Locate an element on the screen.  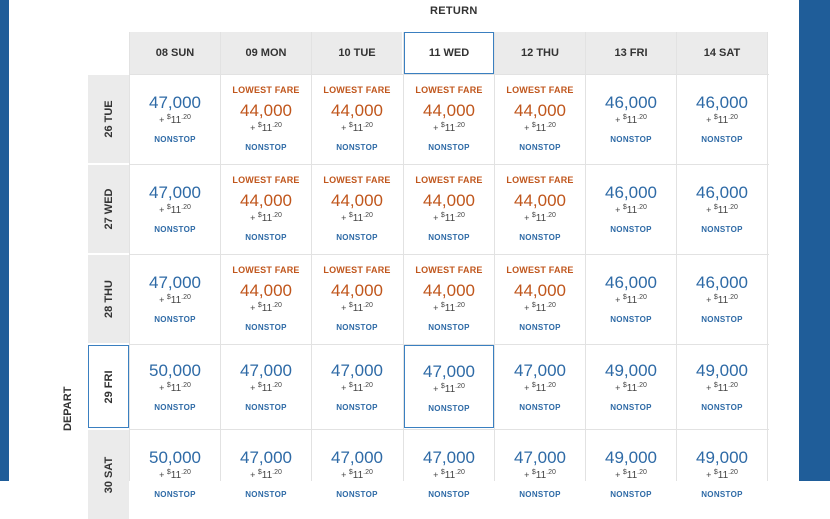
return-date-header: 12 THU is located at coordinates (540, 53).